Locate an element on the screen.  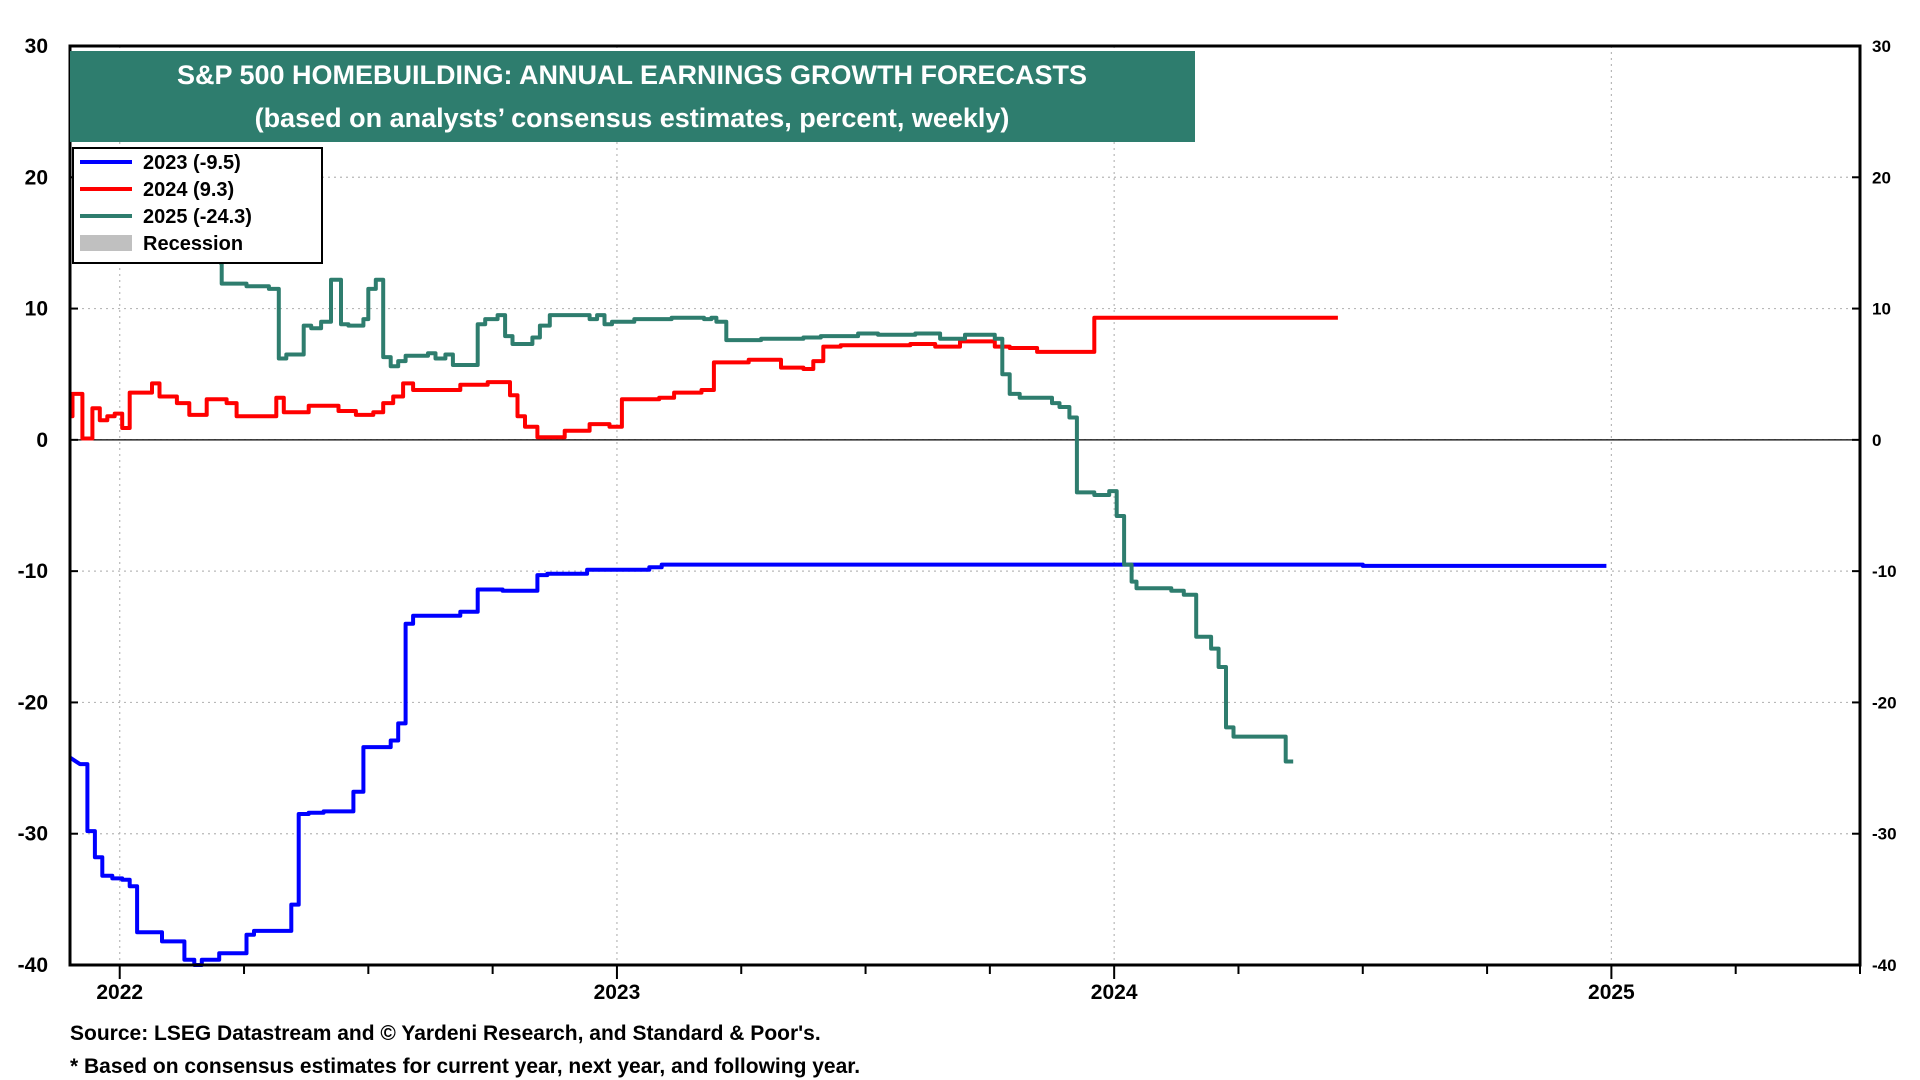
y-tick-label-right: -20 is located at coordinates (1884, 702).